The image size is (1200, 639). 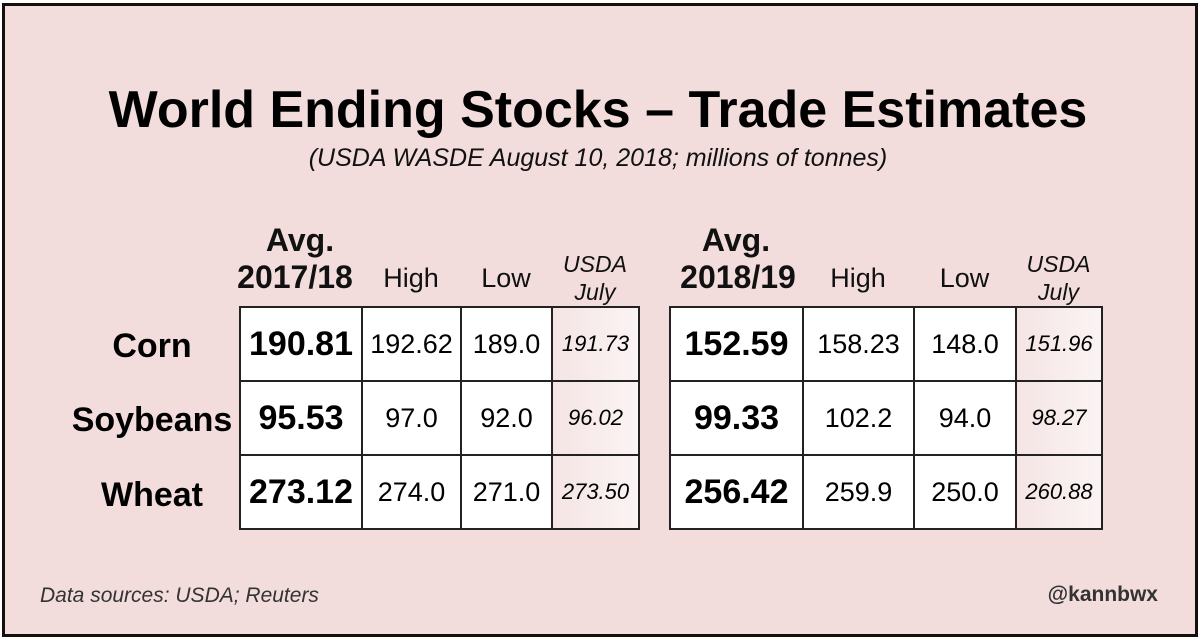 What do you see at coordinates (152, 495) in the screenshot?
I see `row-label-wheat: Wheat` at bounding box center [152, 495].